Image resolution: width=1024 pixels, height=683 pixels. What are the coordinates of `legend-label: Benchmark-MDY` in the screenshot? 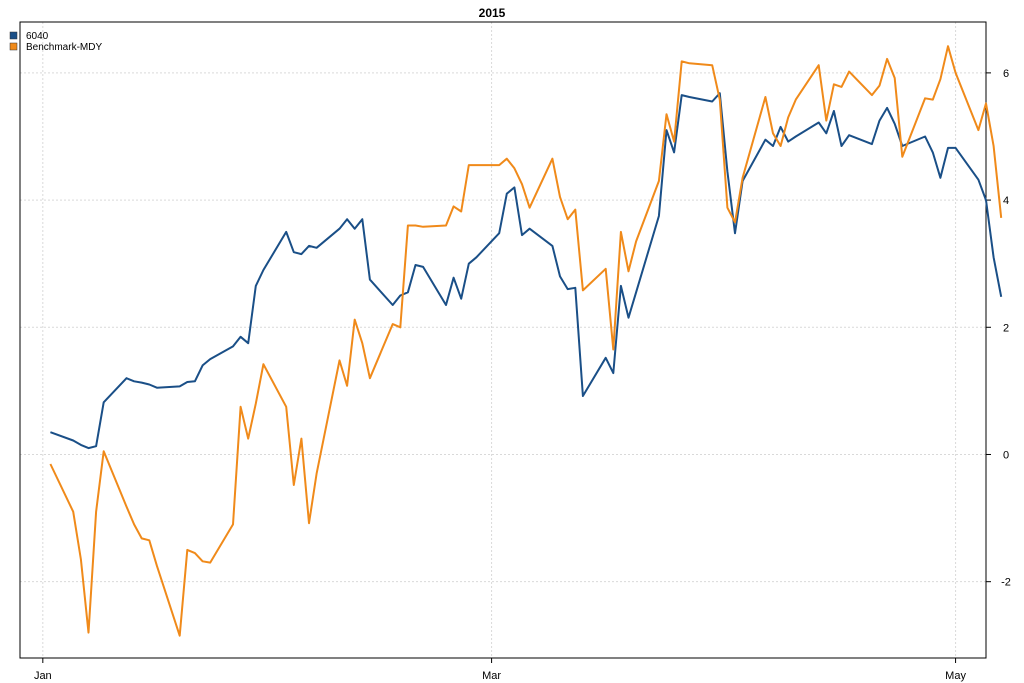 It's located at (64, 47).